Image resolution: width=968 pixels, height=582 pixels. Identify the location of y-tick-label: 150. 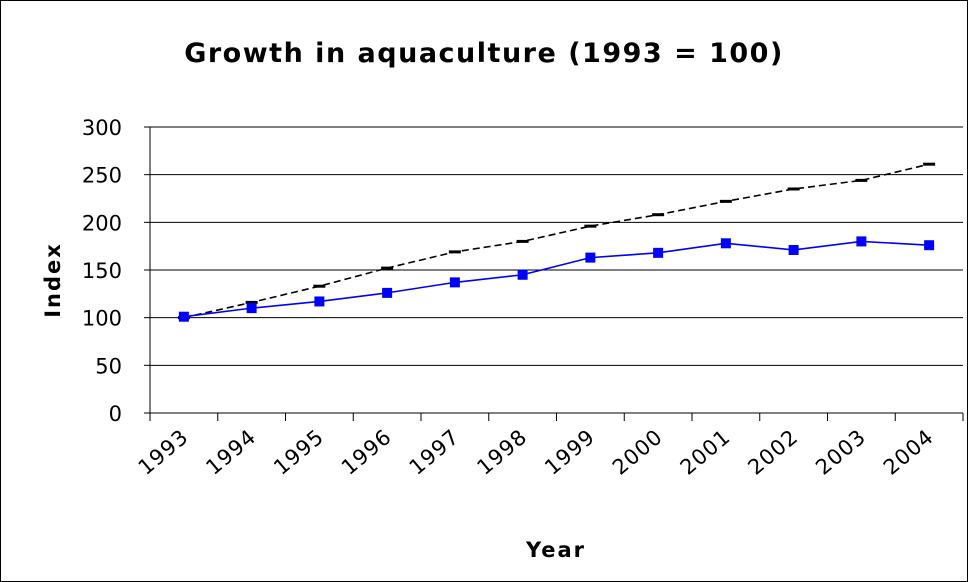
(102, 271).